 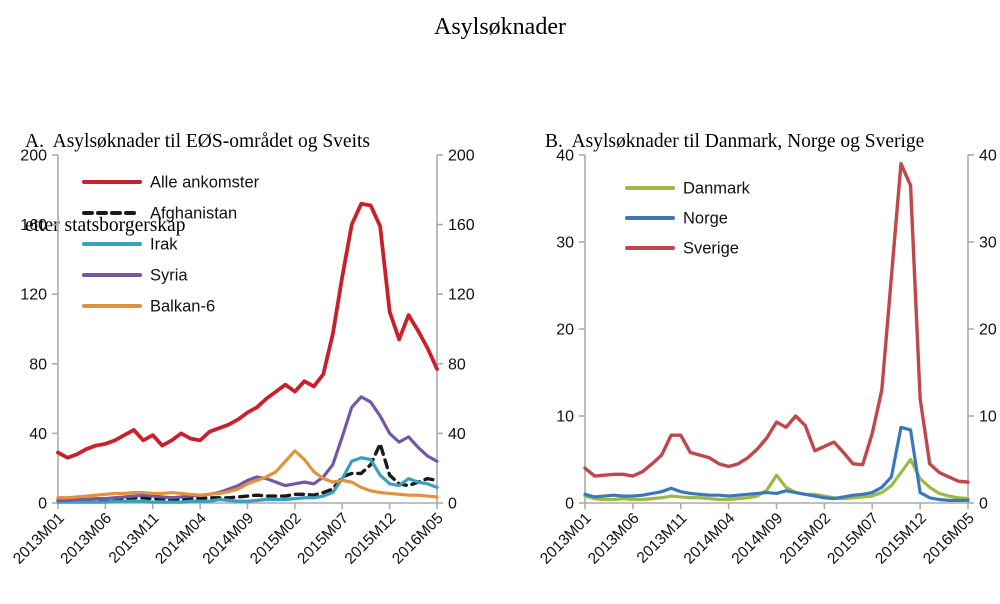 What do you see at coordinates (452, 504) in the screenshot?
I see `panel-a-y-tick-label-right: 0` at bounding box center [452, 504].